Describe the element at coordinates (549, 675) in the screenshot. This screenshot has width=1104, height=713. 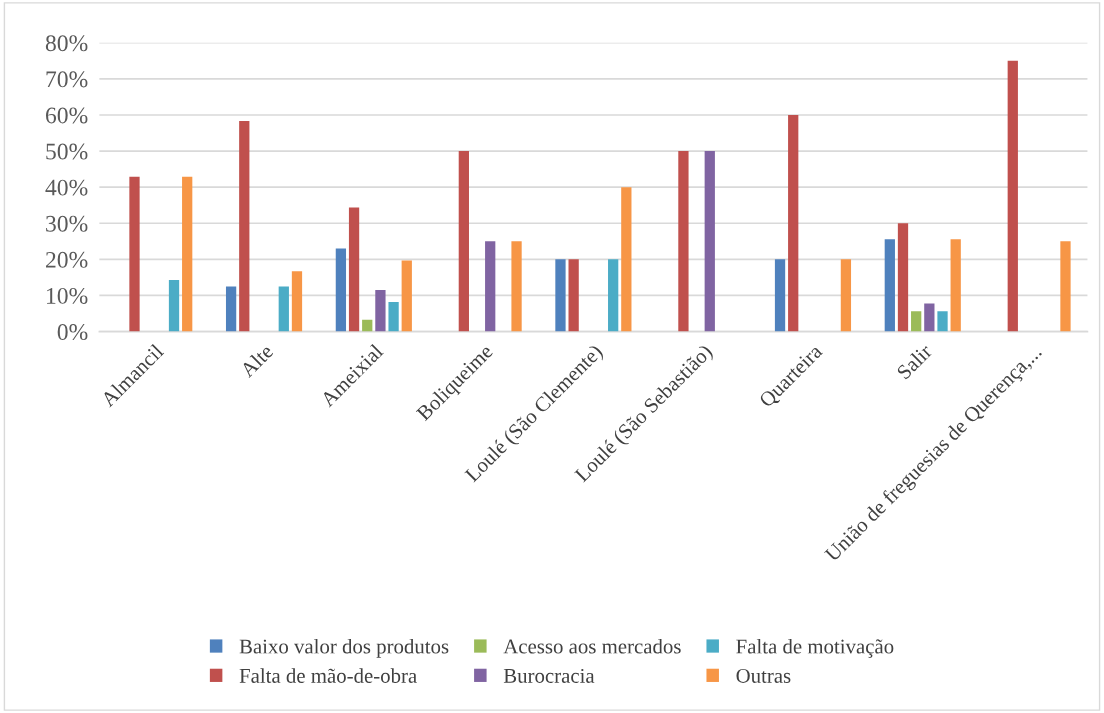
I see `legend-label: Burocracia` at that location.